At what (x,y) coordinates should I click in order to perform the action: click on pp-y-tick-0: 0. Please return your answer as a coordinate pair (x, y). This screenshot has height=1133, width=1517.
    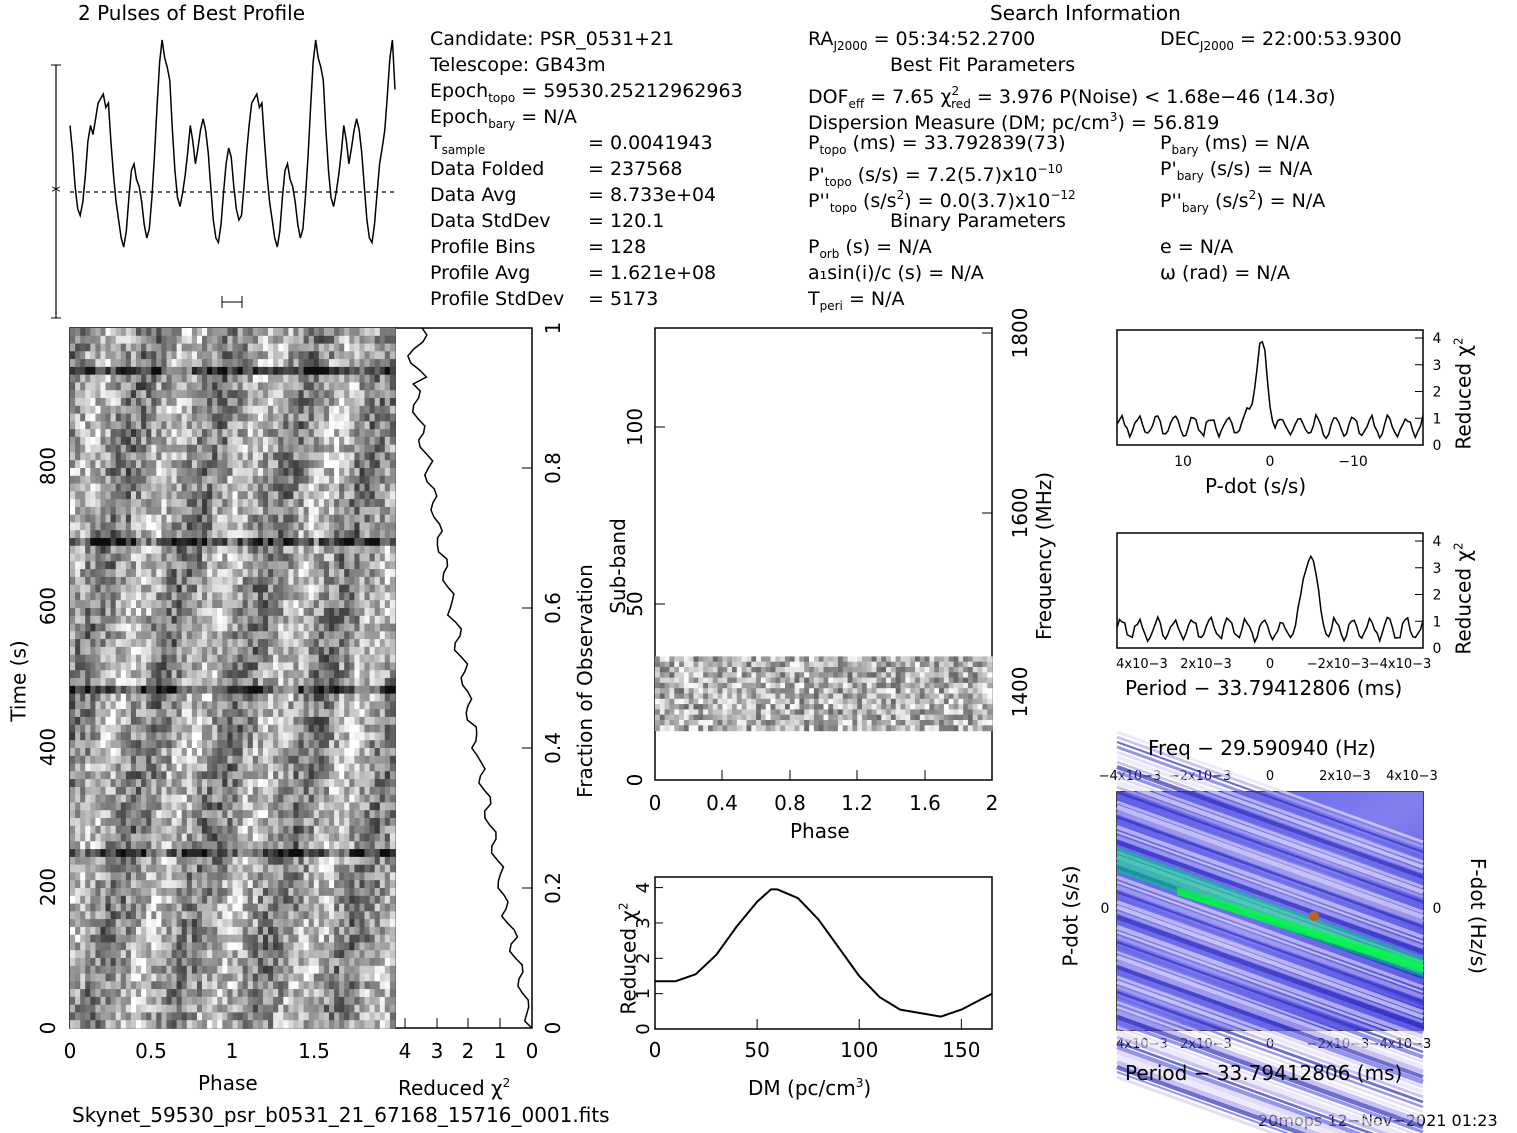
    Looking at the image, I should click on (1105, 909).